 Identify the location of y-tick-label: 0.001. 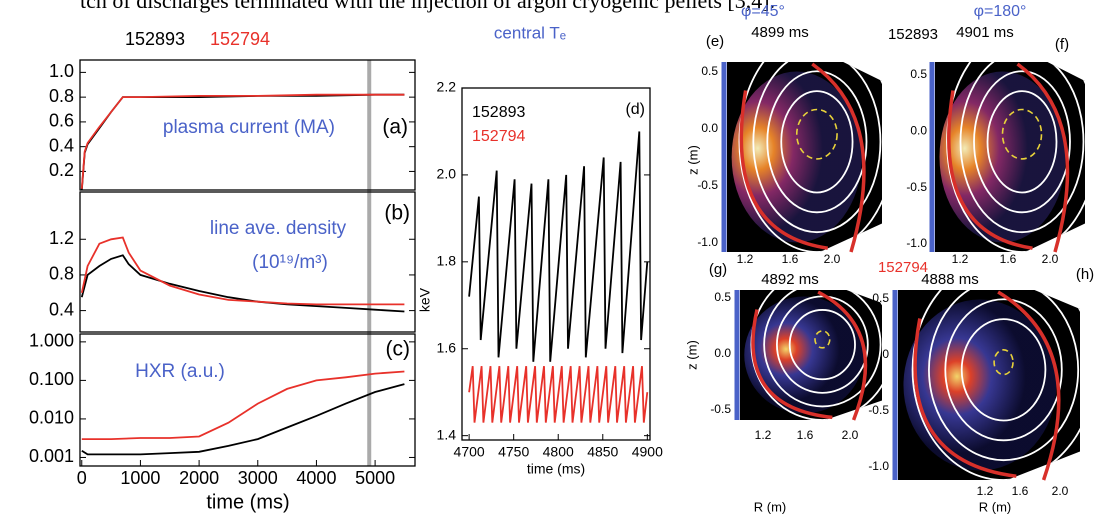
(51, 456).